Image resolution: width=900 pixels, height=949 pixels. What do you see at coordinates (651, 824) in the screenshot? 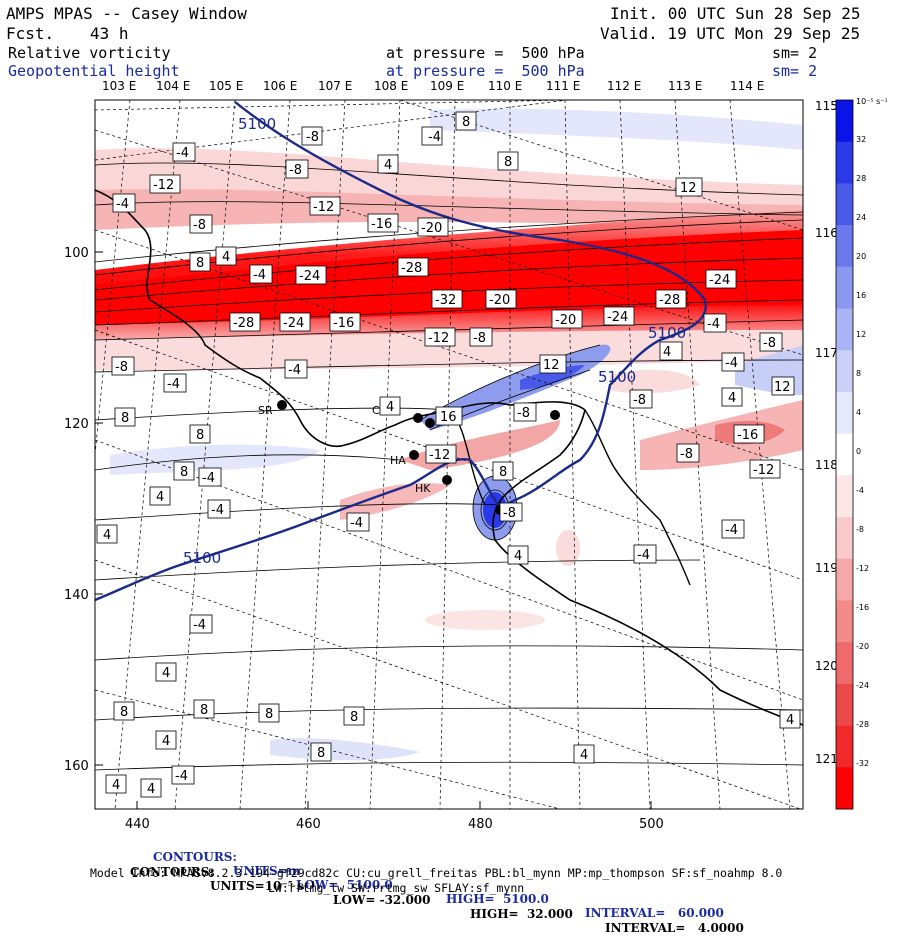
I see `x-tick-label: 500` at bounding box center [651, 824].